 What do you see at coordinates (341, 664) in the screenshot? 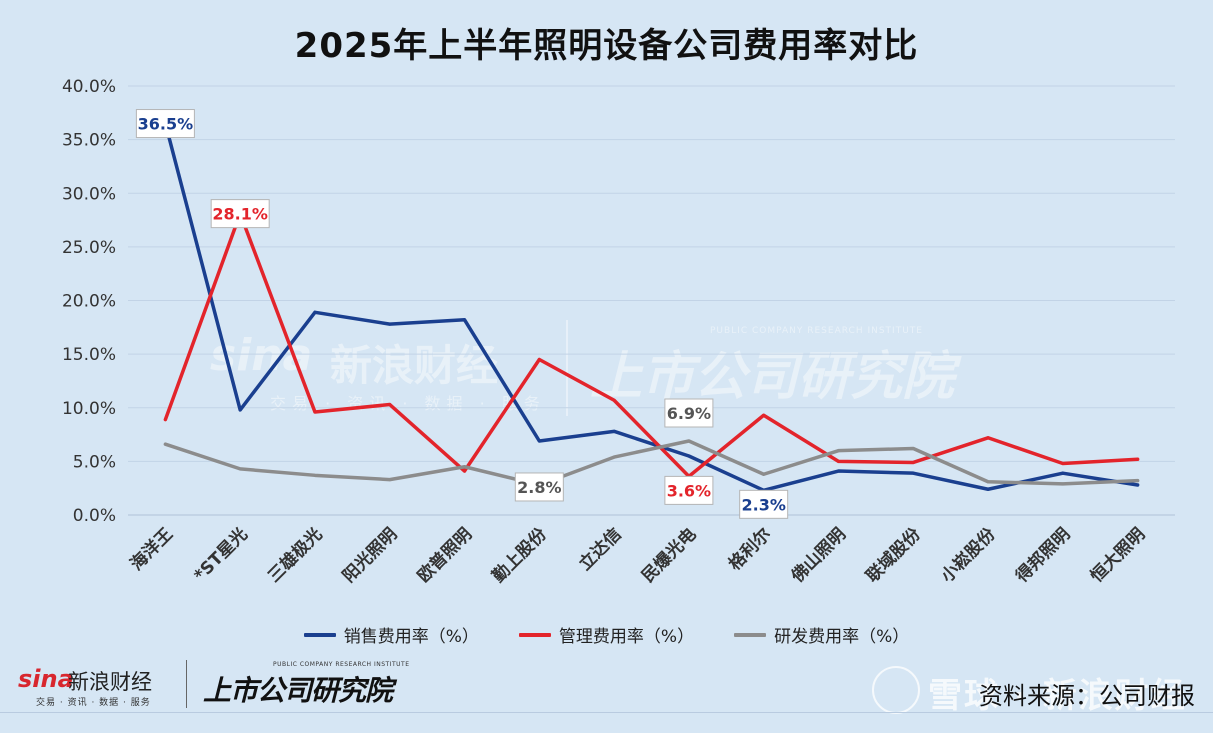
I see `institute-logo-en: PUBLIC COMPANY RESEARCH INSTITUTE` at bounding box center [341, 664].